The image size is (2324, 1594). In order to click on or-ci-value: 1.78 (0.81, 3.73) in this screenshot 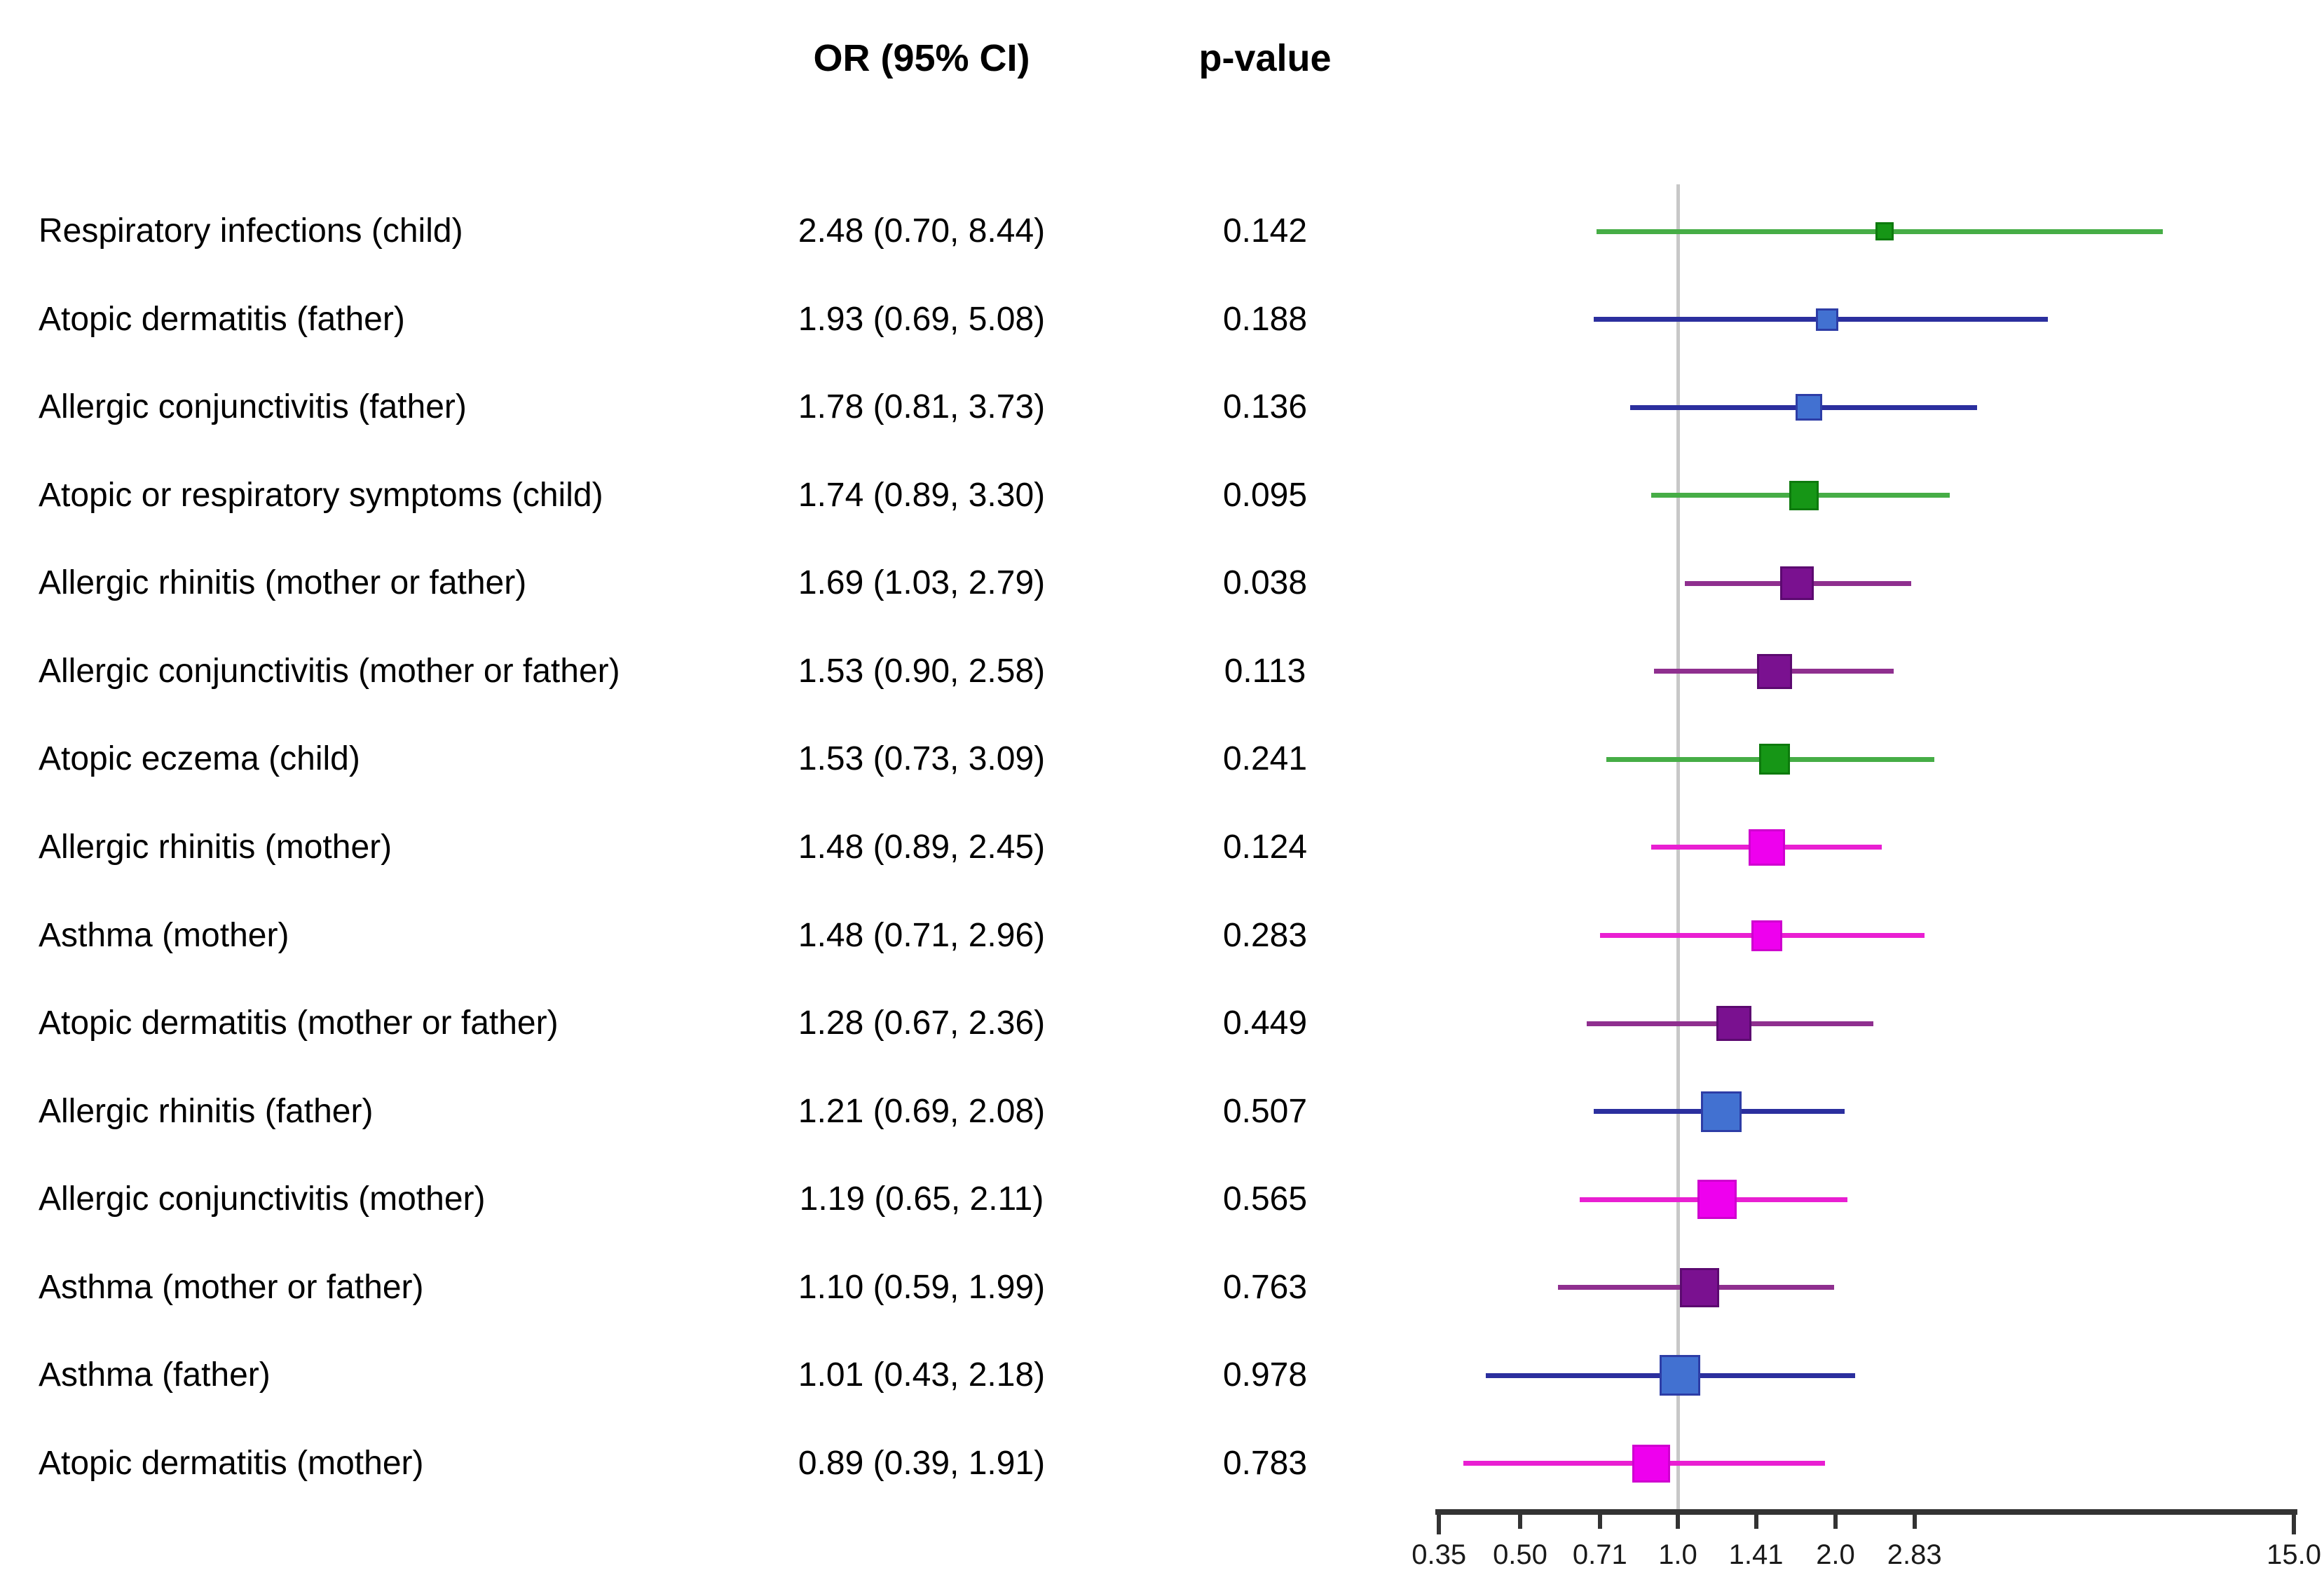, I will do `click(922, 407)`.